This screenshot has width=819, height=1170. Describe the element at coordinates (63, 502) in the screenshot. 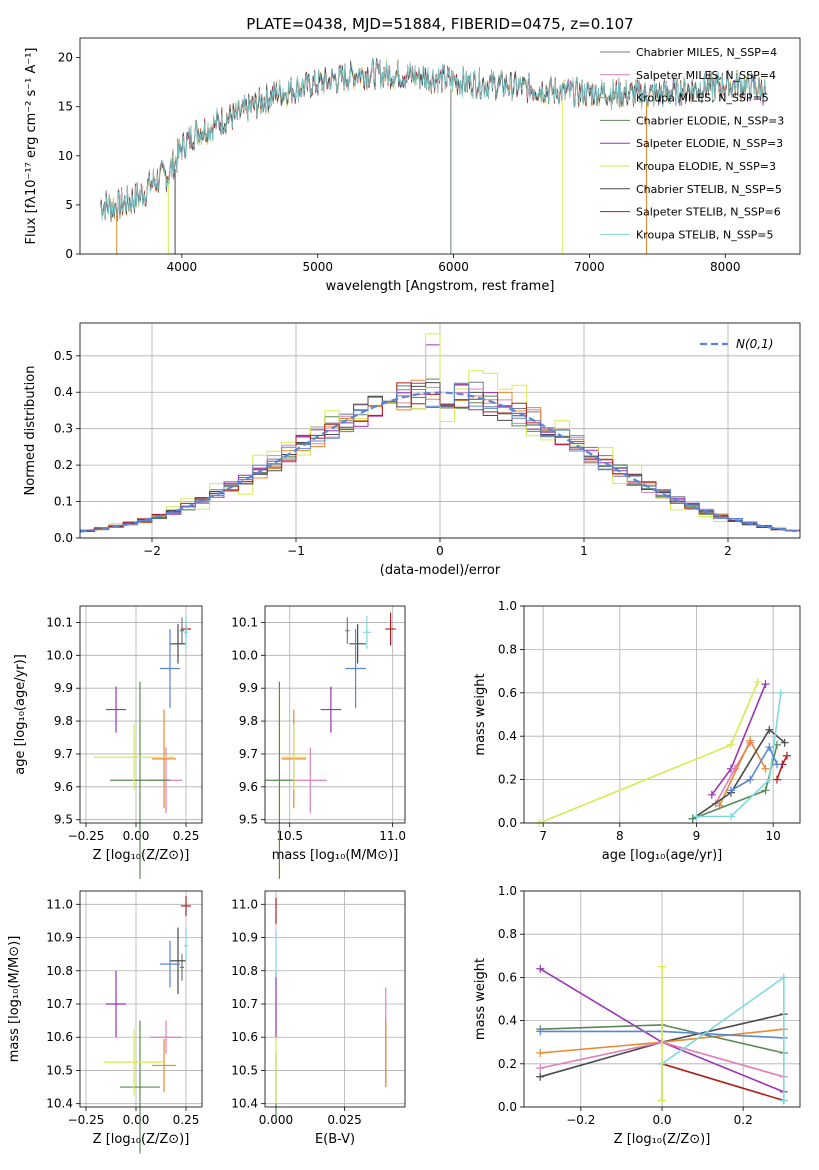

I see `y-tick-label: 0.1` at that location.